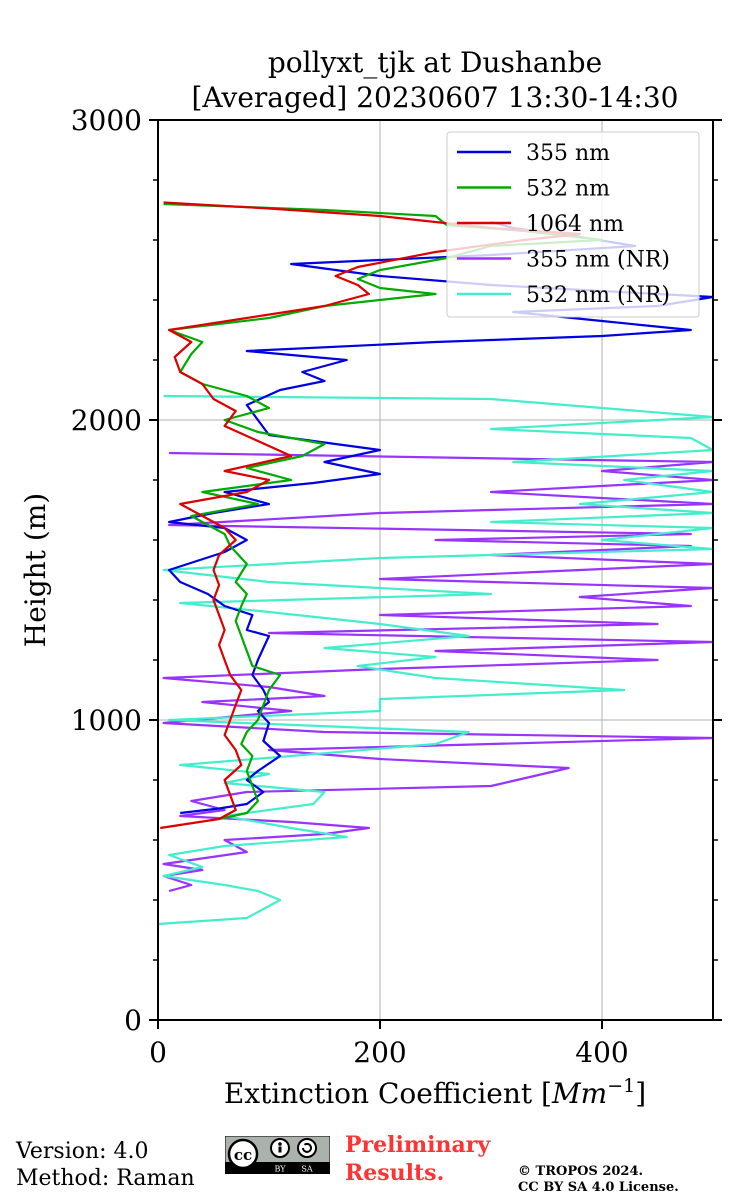  What do you see at coordinates (418, 1145) in the screenshot?
I see `preliminary-line1: Preliminary` at bounding box center [418, 1145].